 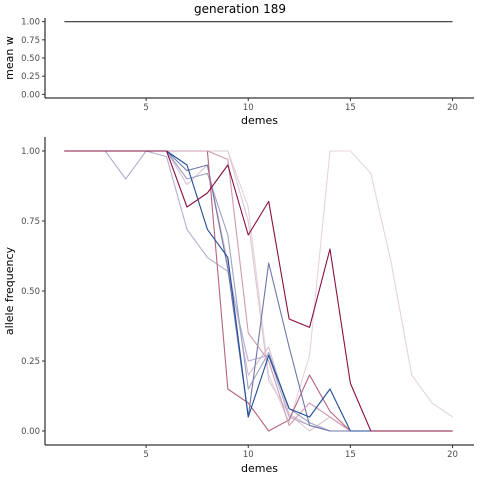 What do you see at coordinates (9, 290) in the screenshot?
I see `y-axis-title: allele frequency` at bounding box center [9, 290].